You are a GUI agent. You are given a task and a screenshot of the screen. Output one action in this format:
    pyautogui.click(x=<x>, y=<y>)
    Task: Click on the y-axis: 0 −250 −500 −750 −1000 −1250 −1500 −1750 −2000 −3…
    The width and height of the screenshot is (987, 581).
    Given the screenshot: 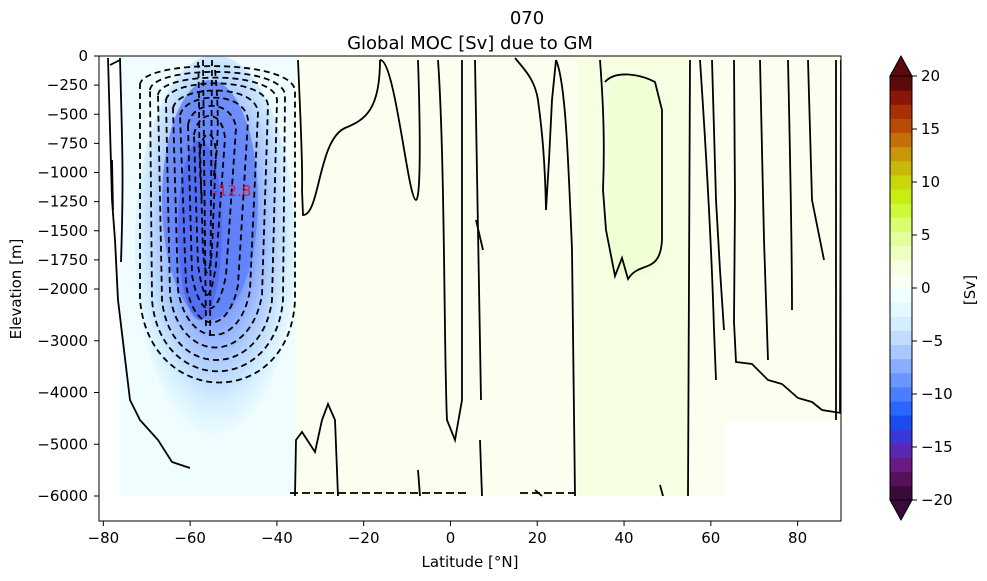 What is the action you would take?
    pyautogui.click(x=68, y=276)
    